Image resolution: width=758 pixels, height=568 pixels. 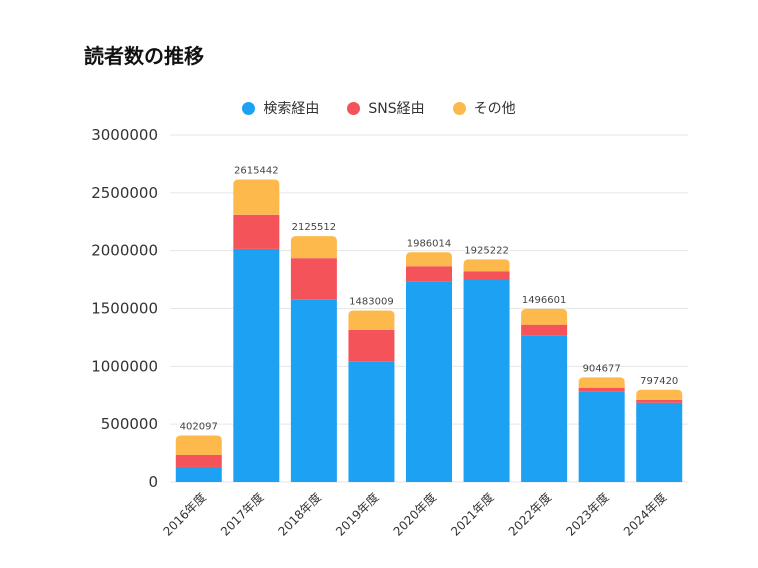 I want to click on legend-label-sns: SNS経由, so click(x=396, y=109).